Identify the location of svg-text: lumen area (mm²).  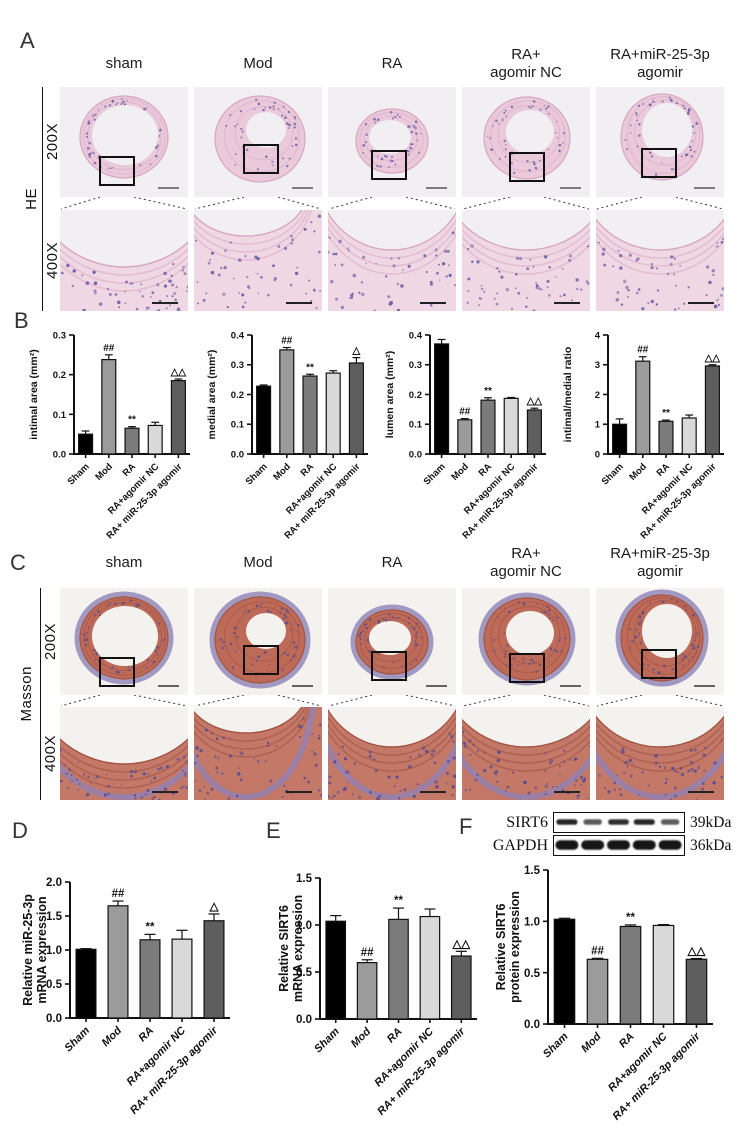
(390, 395).